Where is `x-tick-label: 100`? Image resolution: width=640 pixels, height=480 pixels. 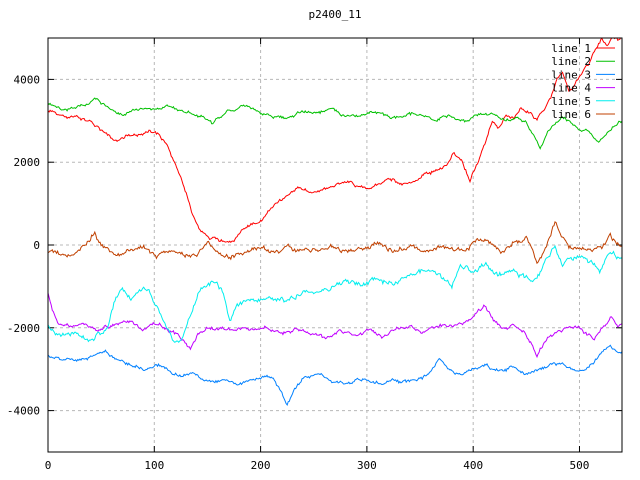
x-tick-label: 100 is located at coordinates (154, 465).